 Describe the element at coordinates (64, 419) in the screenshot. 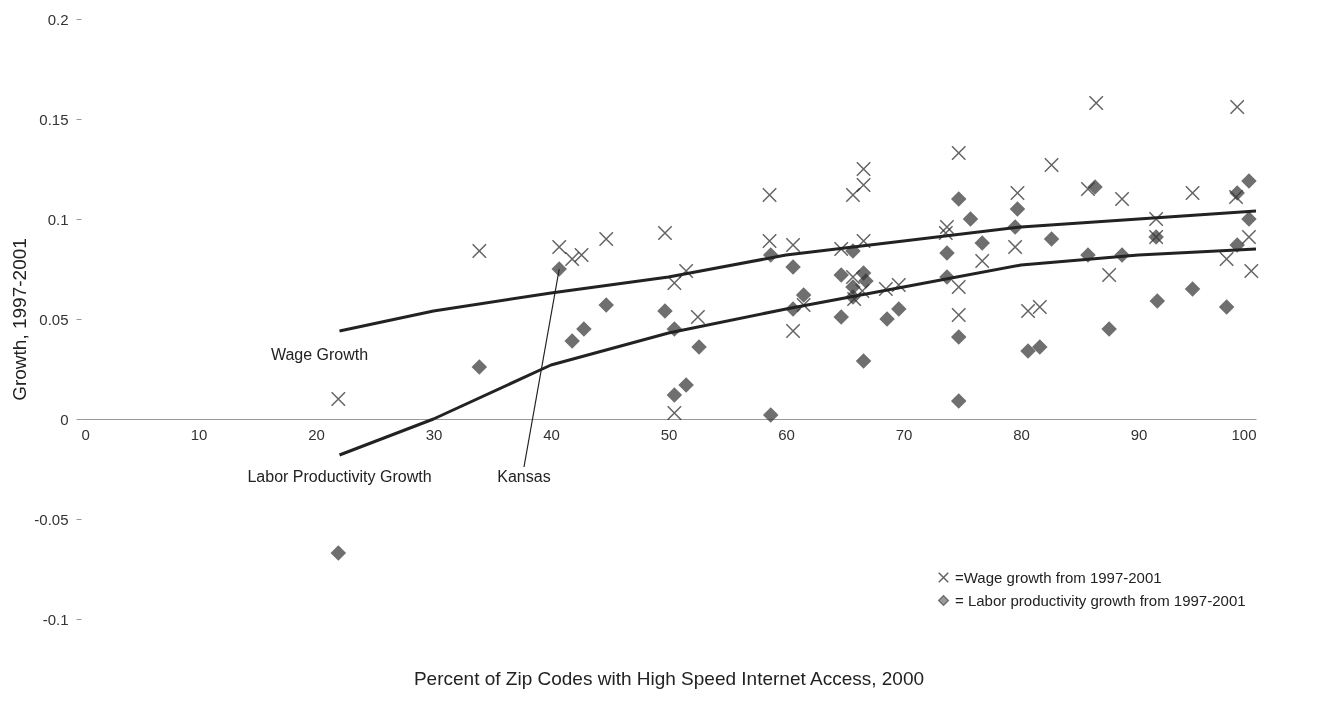

I see `y-tick-label: 0` at that location.